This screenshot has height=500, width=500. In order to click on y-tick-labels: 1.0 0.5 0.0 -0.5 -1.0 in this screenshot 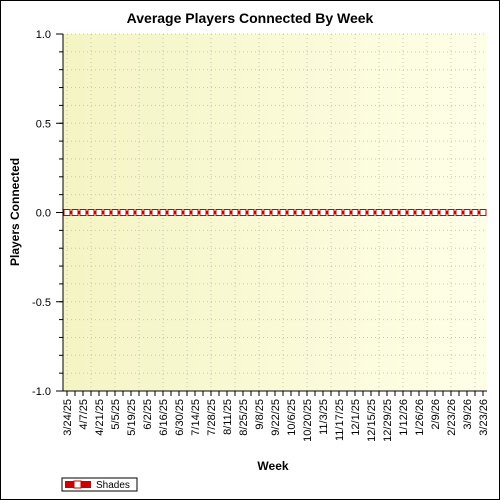, I will do `click(41, 213)`.